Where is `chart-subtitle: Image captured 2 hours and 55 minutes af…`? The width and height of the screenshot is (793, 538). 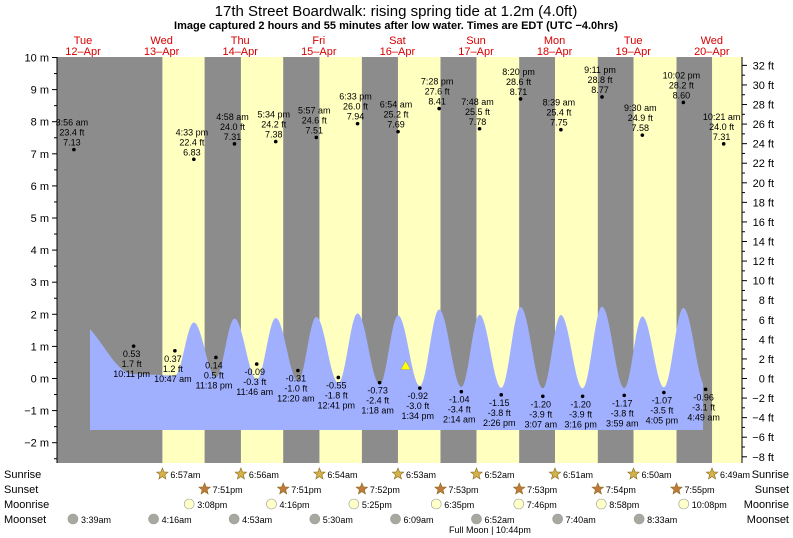 chart-subtitle: Image captured 2 hours and 55 minutes af… is located at coordinates (396, 26).